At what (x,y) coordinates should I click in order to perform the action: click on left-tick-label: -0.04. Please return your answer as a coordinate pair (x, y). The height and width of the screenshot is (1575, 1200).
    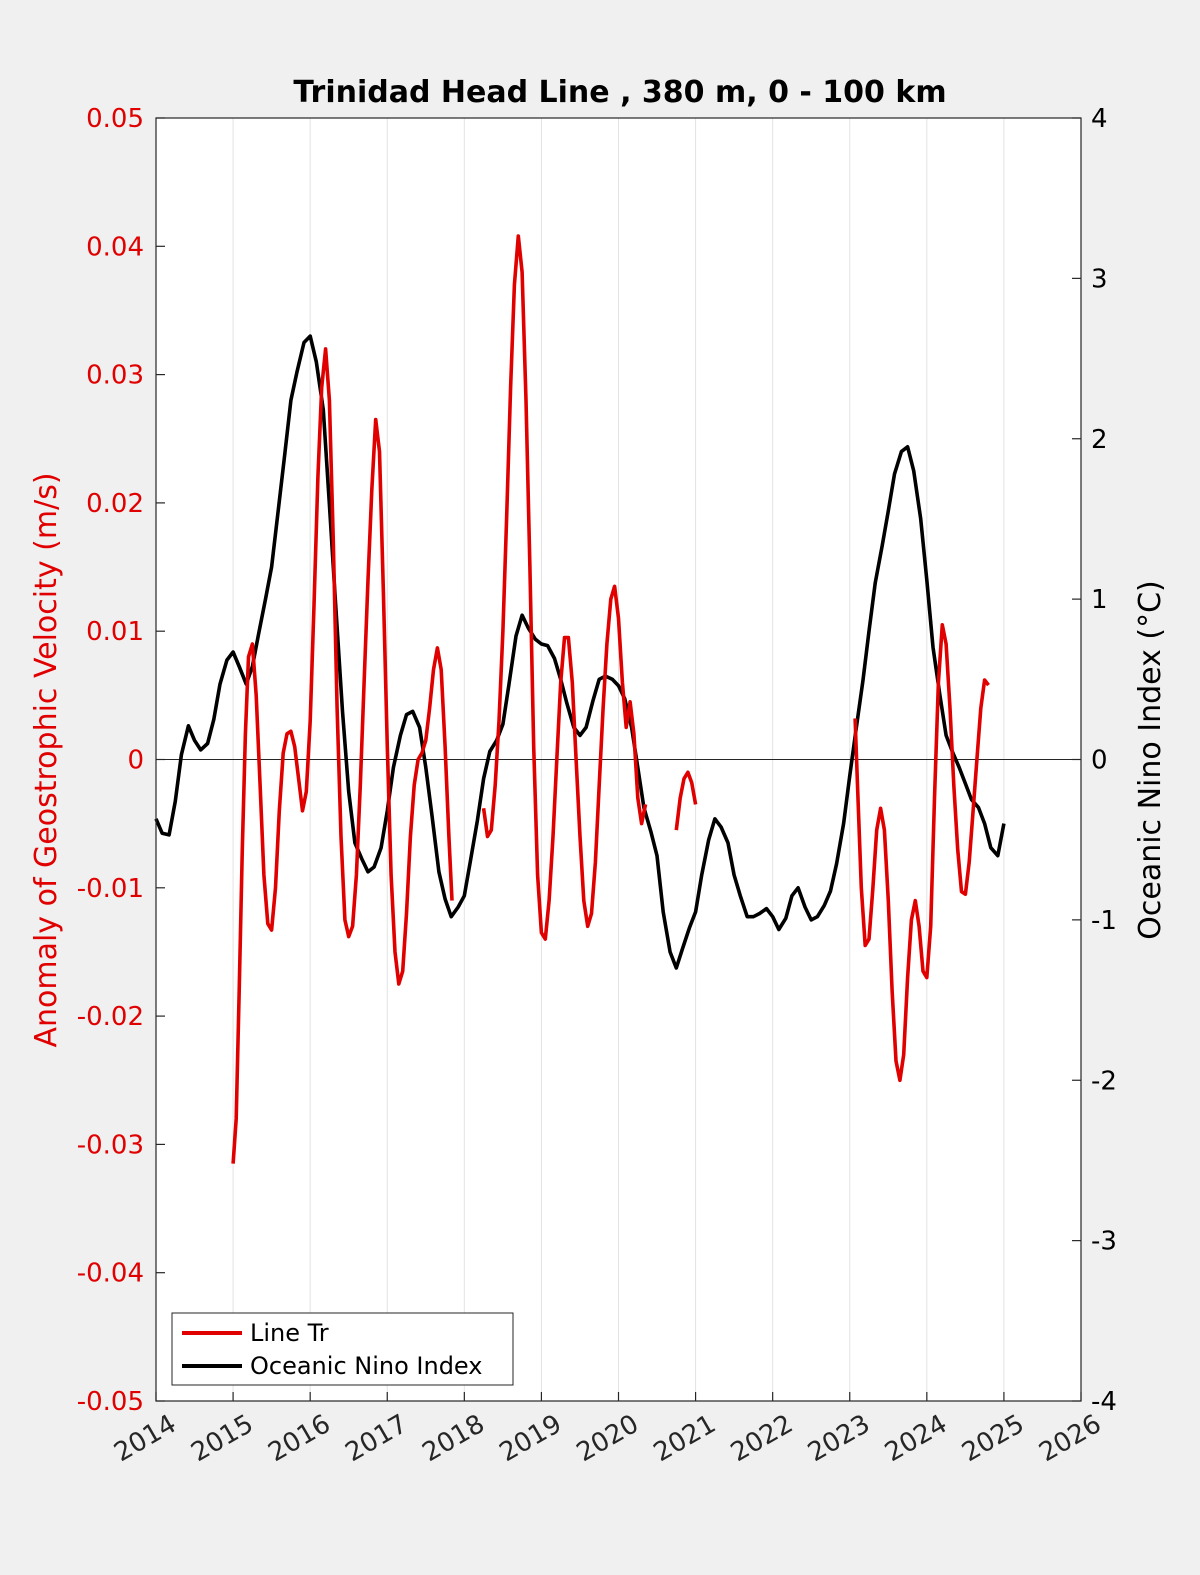
    Looking at the image, I should click on (110, 1274).